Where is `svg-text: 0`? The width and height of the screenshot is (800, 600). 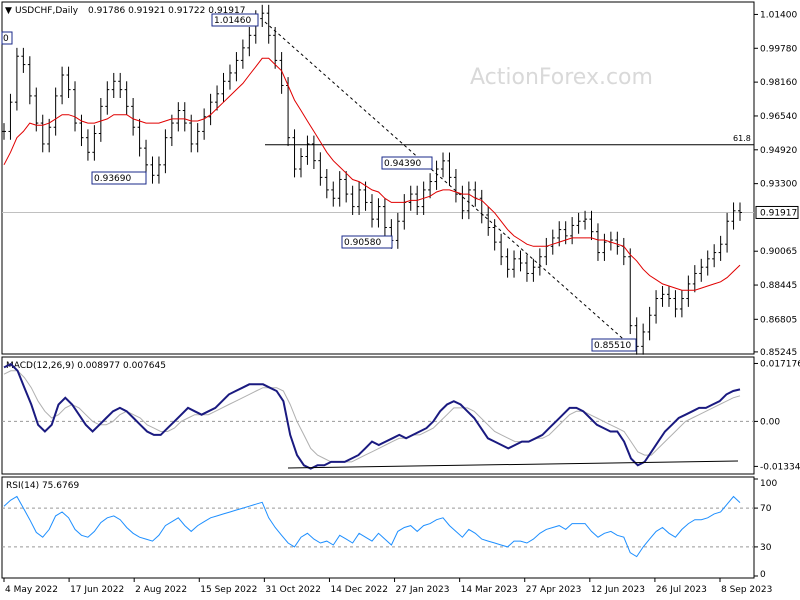
svg-text: 0 is located at coordinates (6, 39).